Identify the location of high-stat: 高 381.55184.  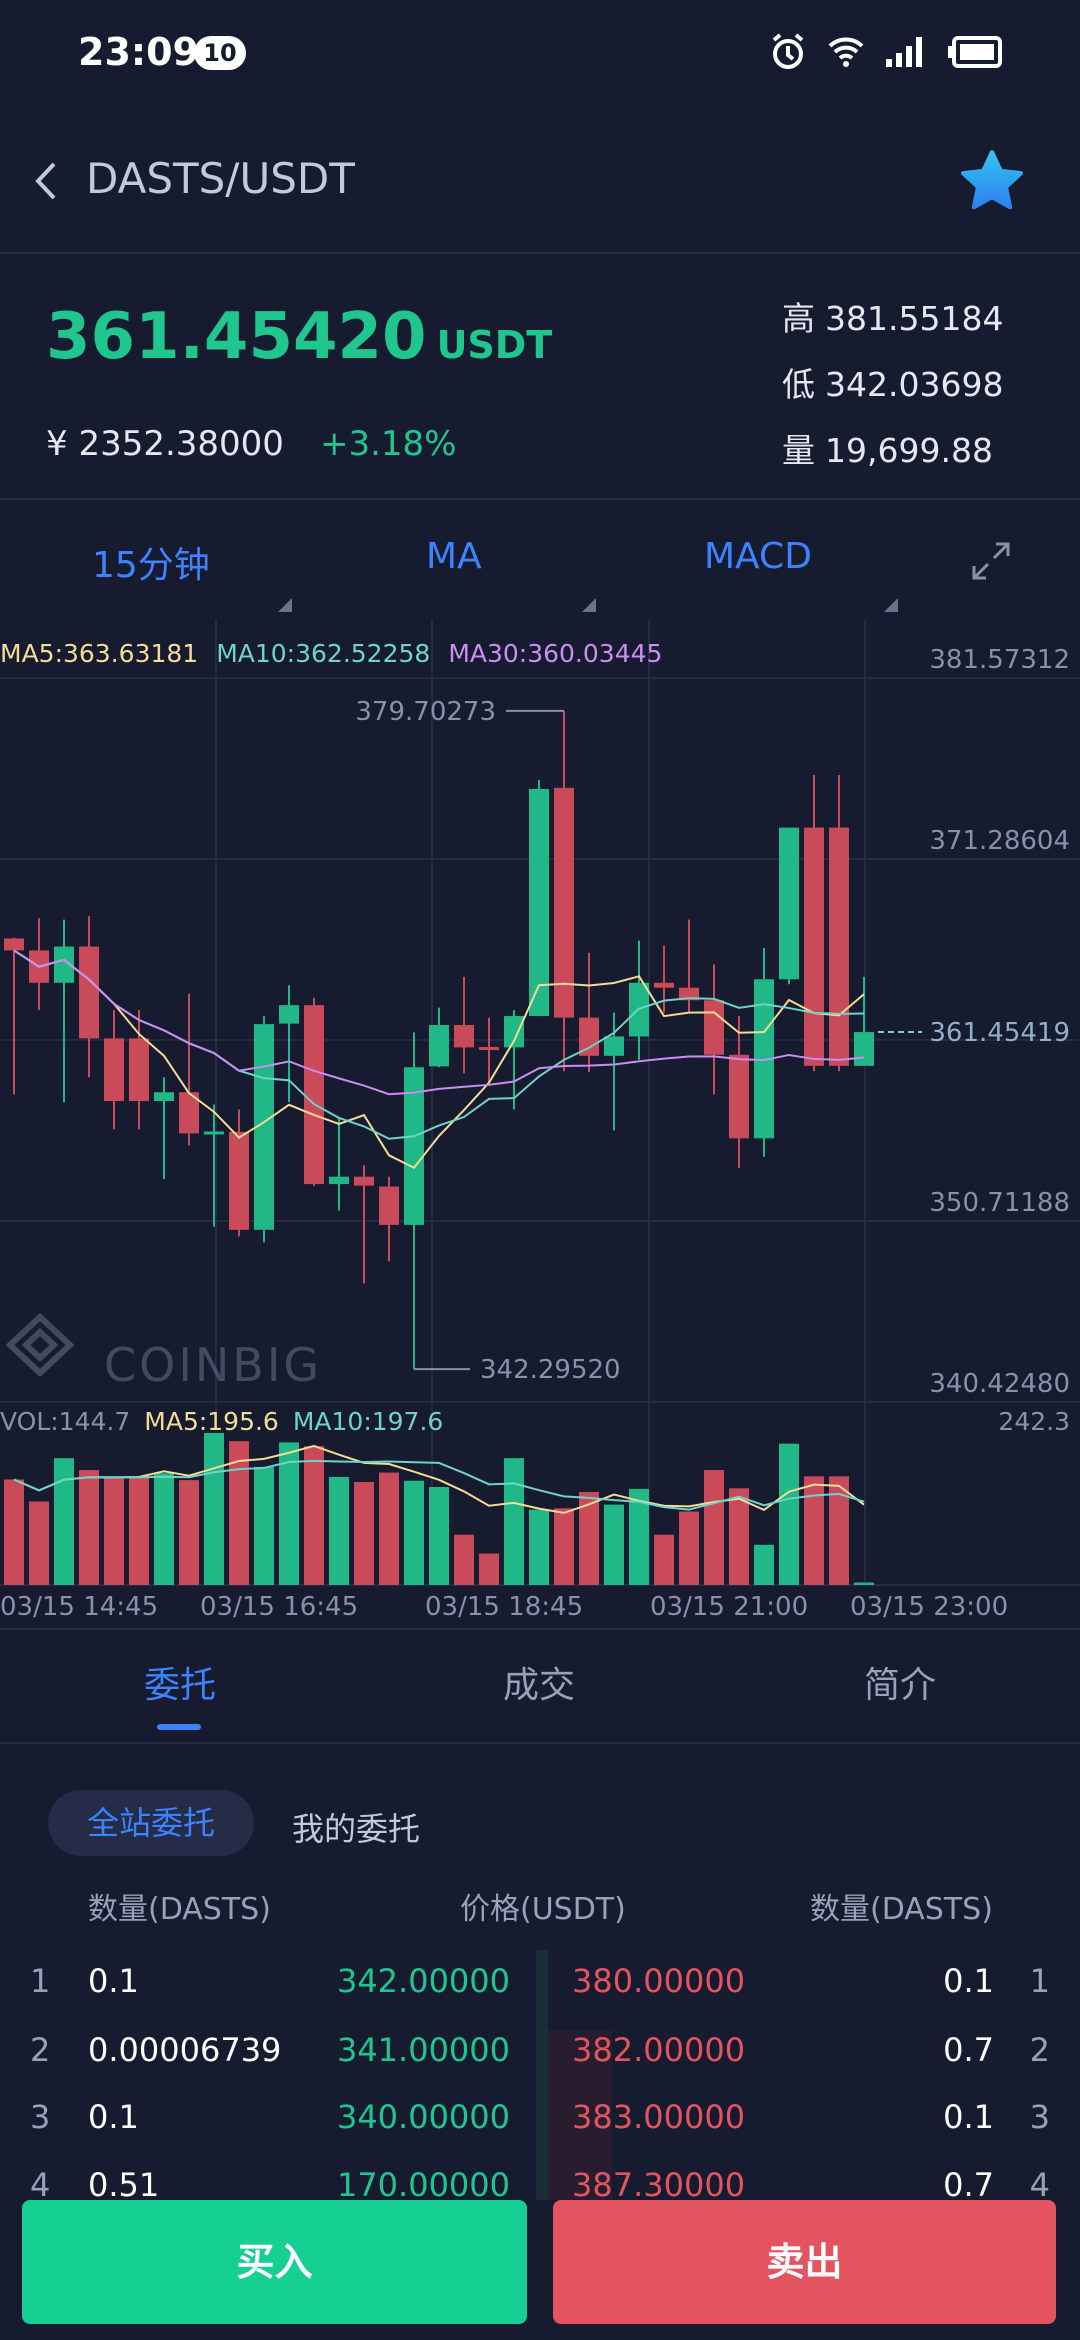
(892, 316).